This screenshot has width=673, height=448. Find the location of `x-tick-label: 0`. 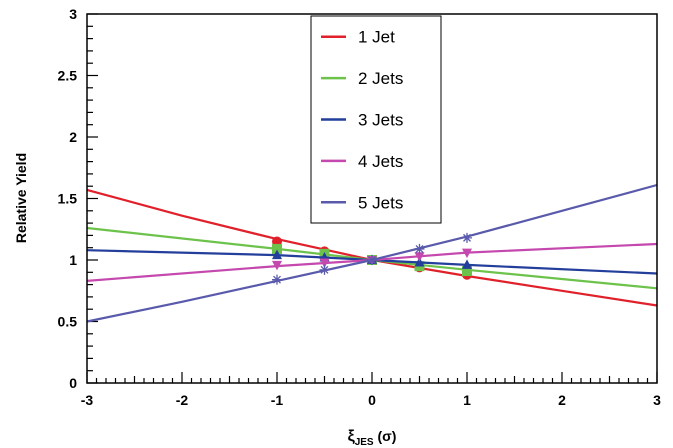

x-tick-label: 0 is located at coordinates (372, 400).